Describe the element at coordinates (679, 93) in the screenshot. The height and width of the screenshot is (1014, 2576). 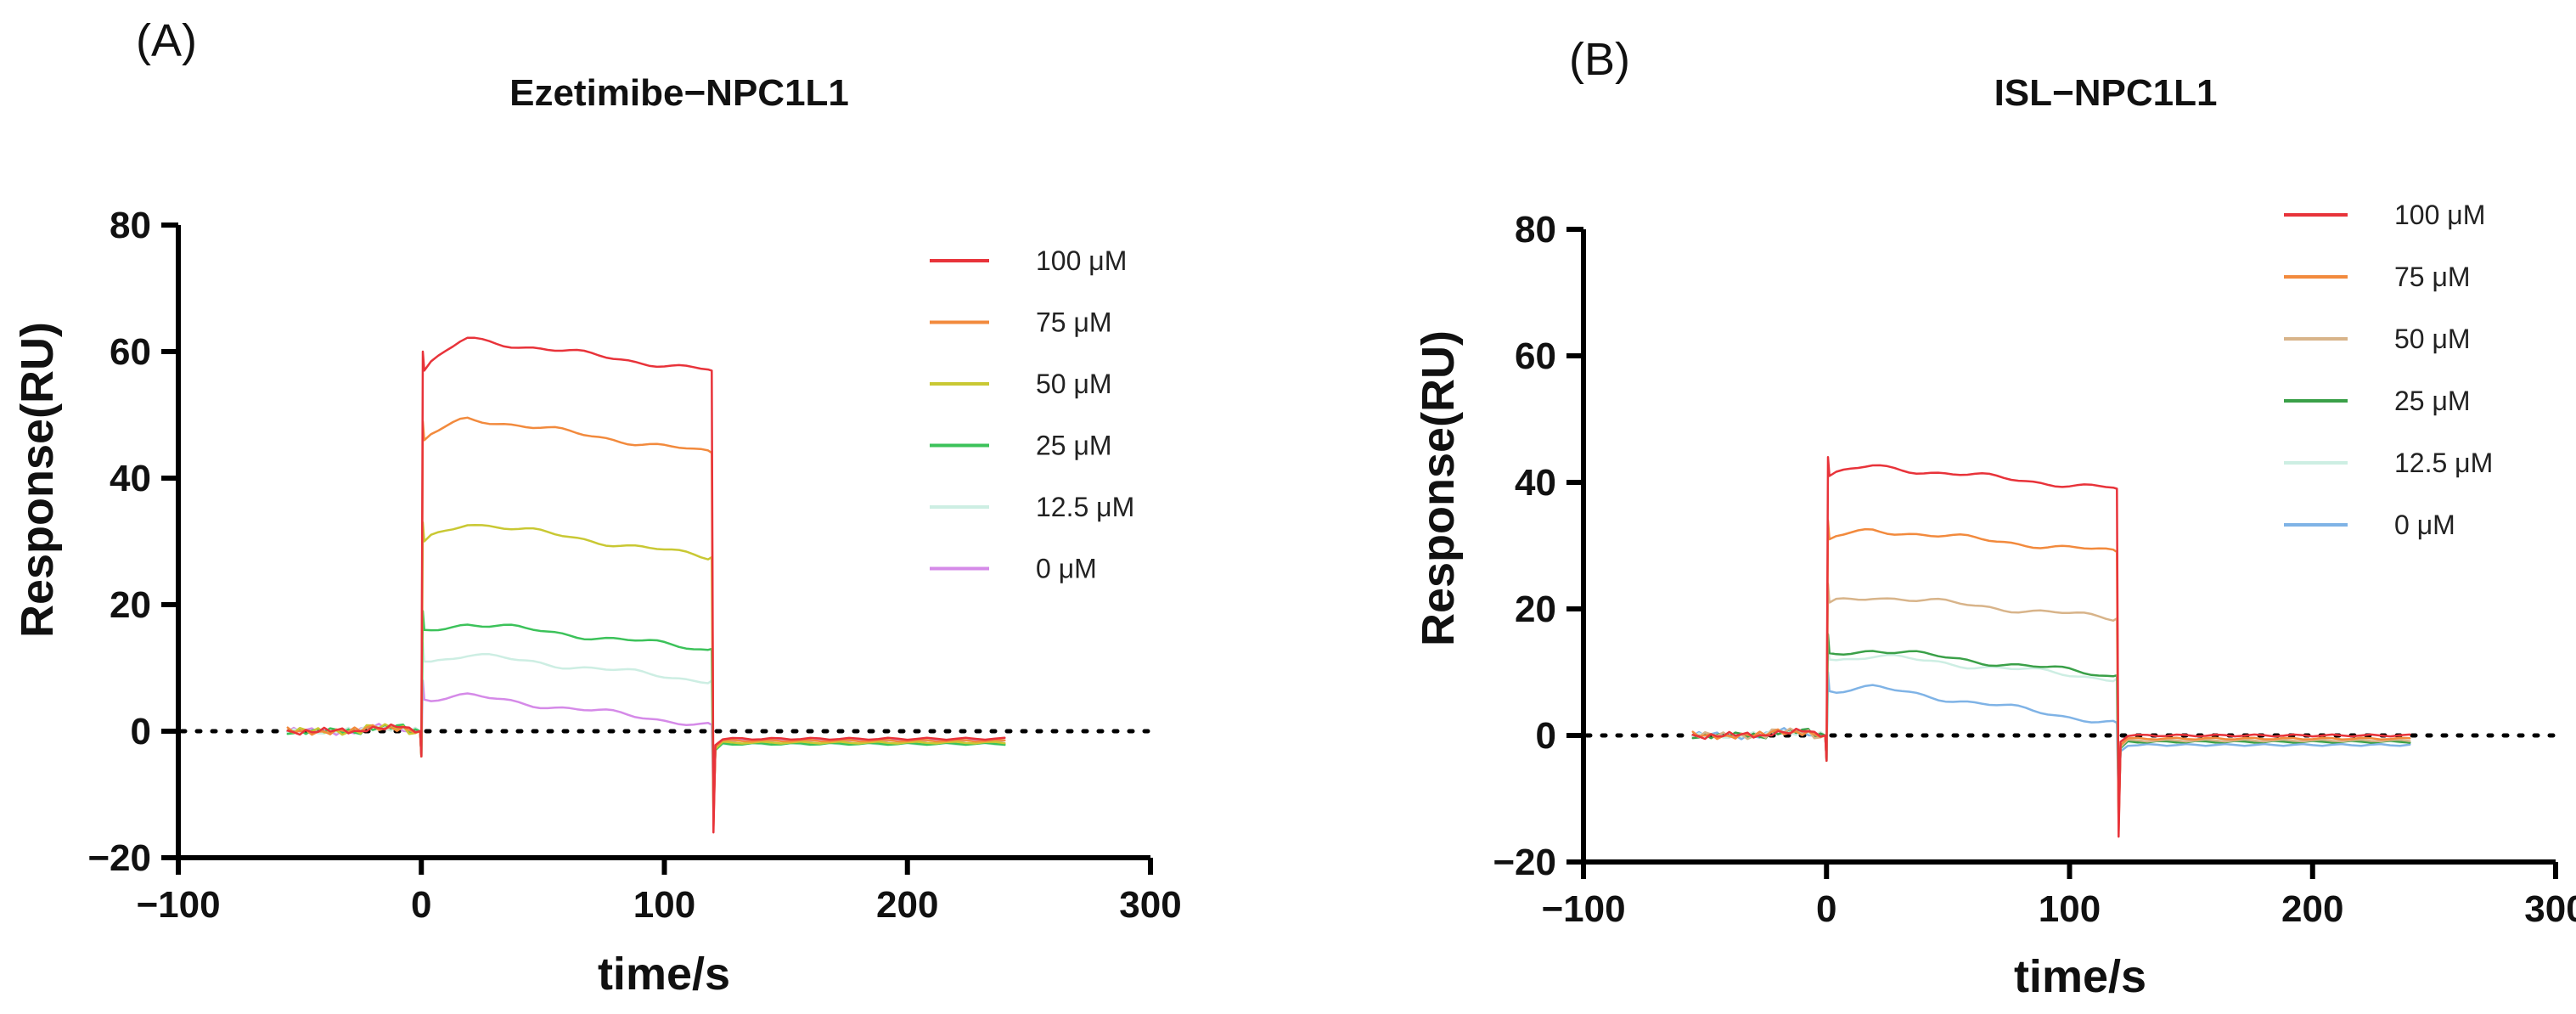
I see `chart-title-a: Ezetimibe−NPC1L1` at that location.